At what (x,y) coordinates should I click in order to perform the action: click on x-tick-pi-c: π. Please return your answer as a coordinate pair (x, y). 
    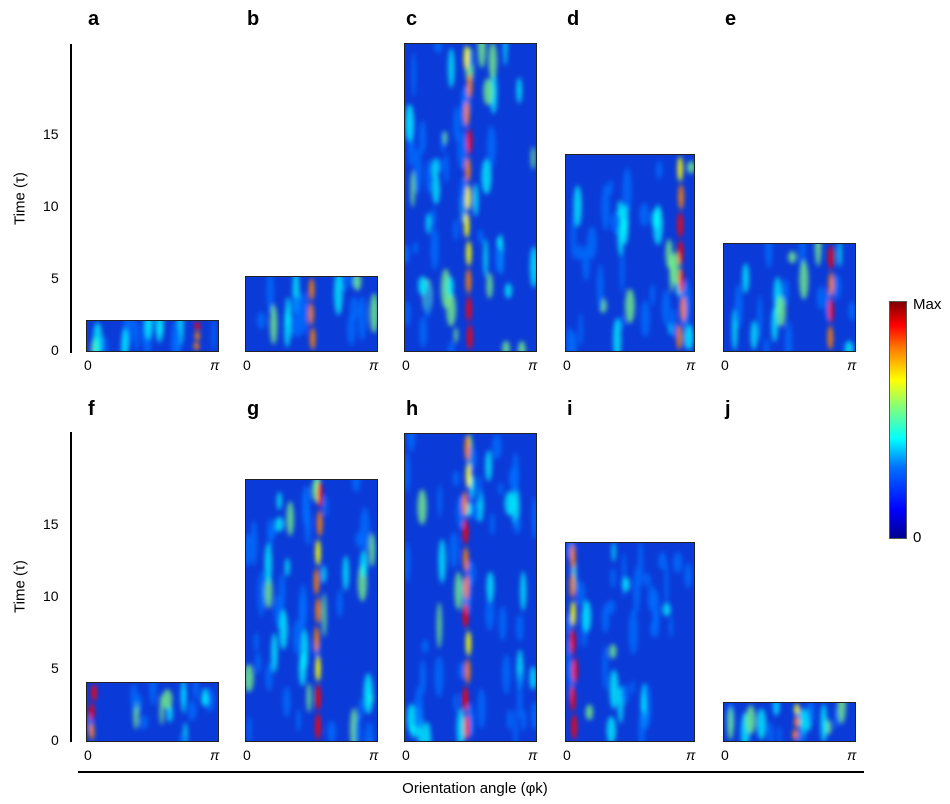
    Looking at the image, I should click on (533, 365).